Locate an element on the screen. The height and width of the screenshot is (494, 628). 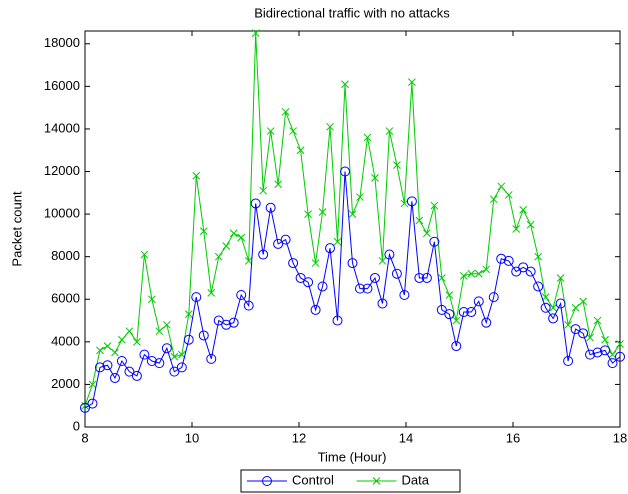
legend-marker is located at coordinates (376, 481).